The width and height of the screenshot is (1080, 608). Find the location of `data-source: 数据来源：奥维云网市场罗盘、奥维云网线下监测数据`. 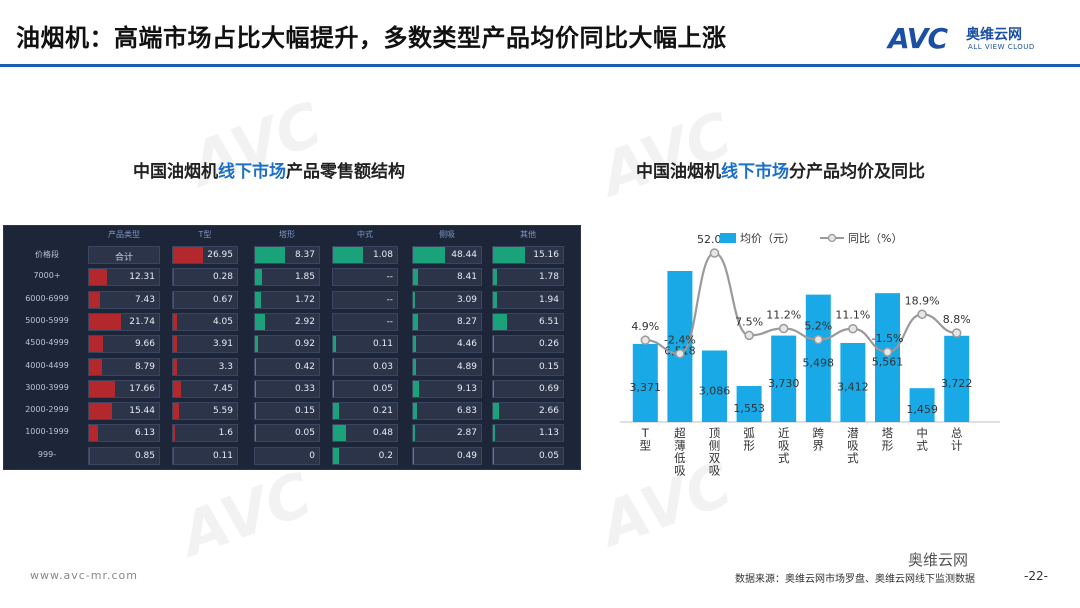

data-source: 数据来源：奥维云网市场罗盘、奥维云网线下监测数据 is located at coordinates (855, 579).